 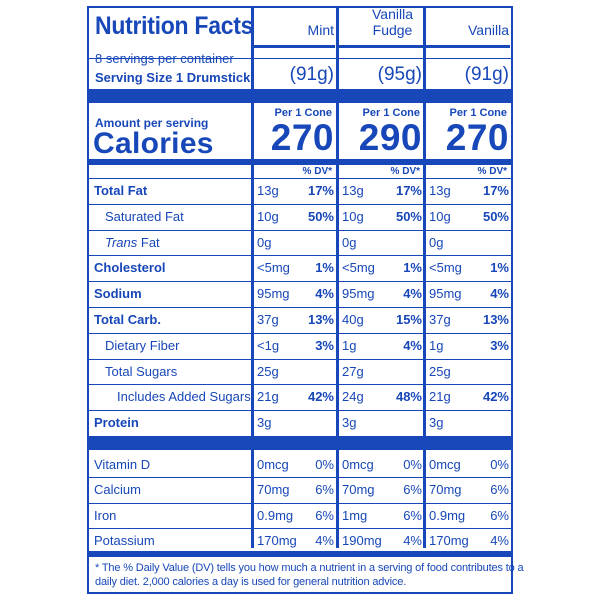 What do you see at coordinates (153, 143) in the screenshot?
I see `calories-label: Calories` at bounding box center [153, 143].